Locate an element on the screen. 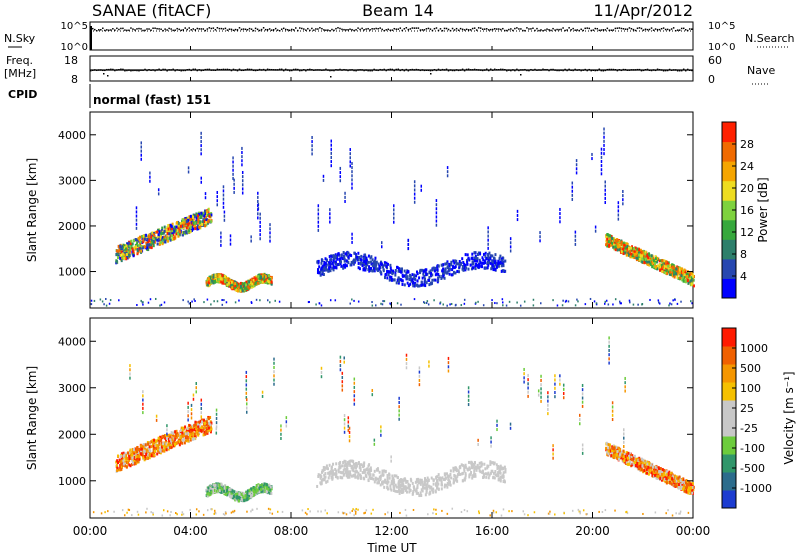 The image size is (800, 554). colorbar-tick-label: 28 is located at coordinates (747, 144).